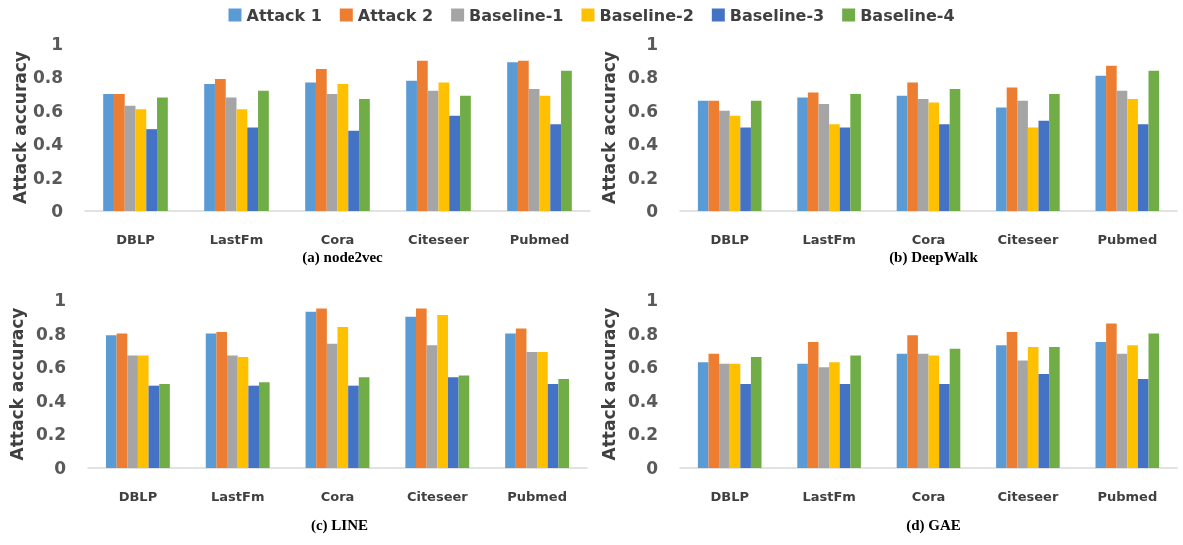 The height and width of the screenshot is (545, 1183). I want to click on legend-label: Attack 2, so click(395, 15).